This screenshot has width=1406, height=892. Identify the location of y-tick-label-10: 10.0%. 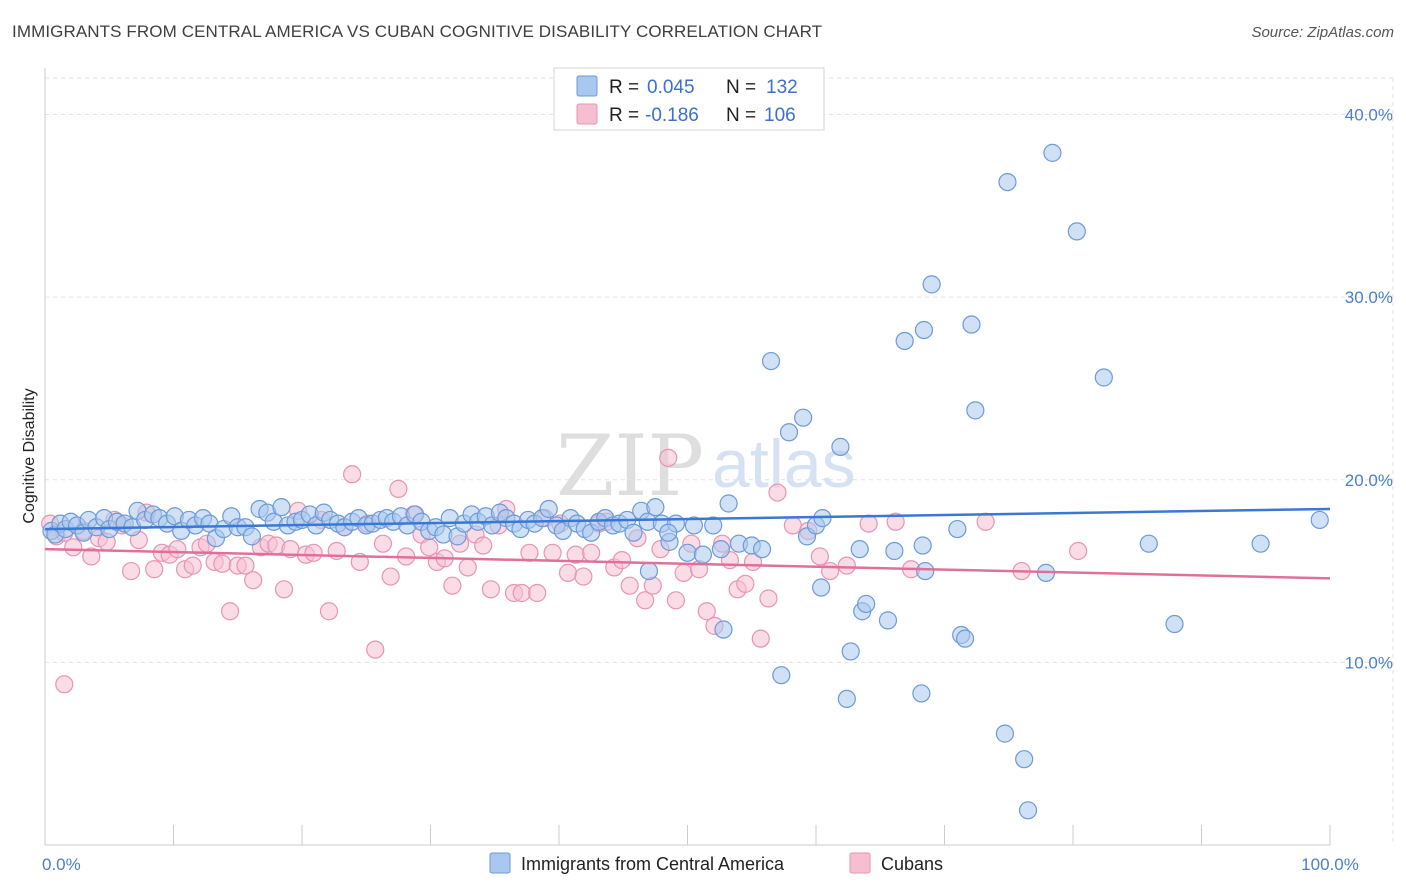
(1369, 662).